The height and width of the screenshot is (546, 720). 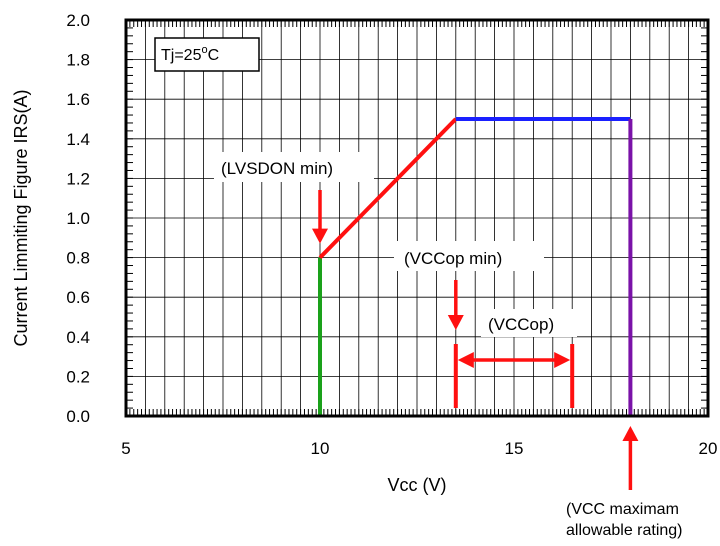 What do you see at coordinates (214, 55) in the screenshot?
I see `condition-unit: C` at bounding box center [214, 55].